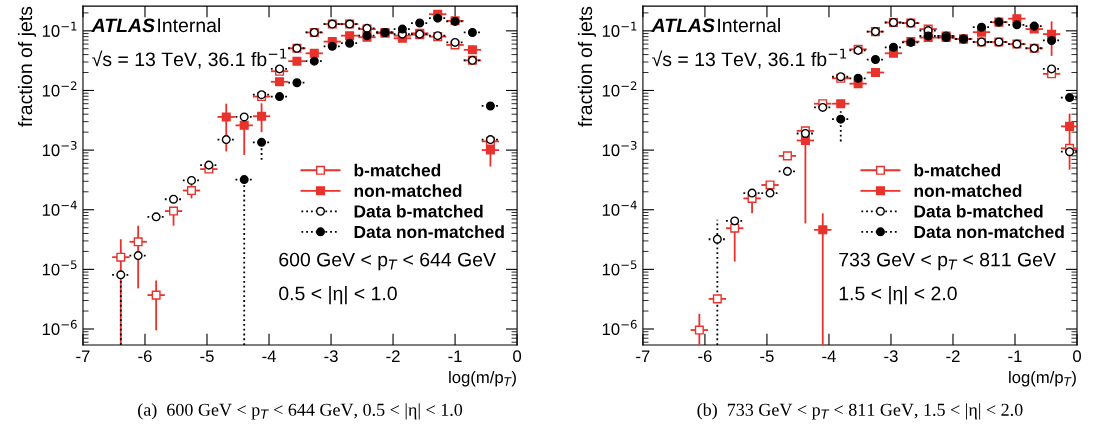 Image resolution: width=1099 pixels, height=435 pixels. I want to click on annotation: 1.5 < |η| < 2.0, so click(898, 295).